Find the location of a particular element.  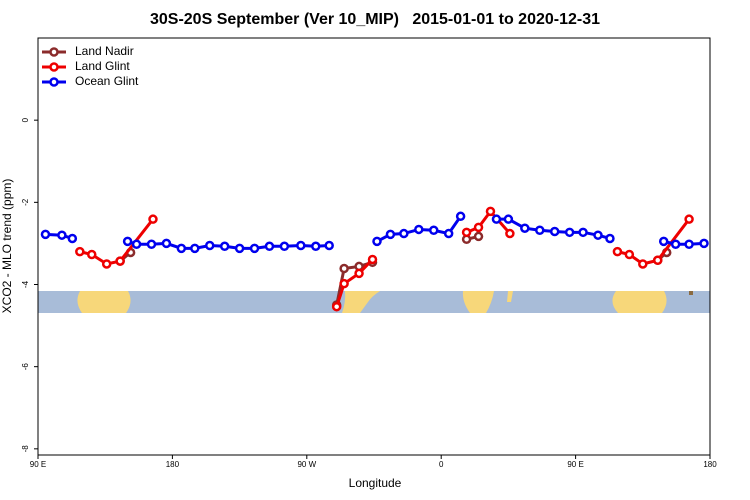

map-band is located at coordinates (374, 302).